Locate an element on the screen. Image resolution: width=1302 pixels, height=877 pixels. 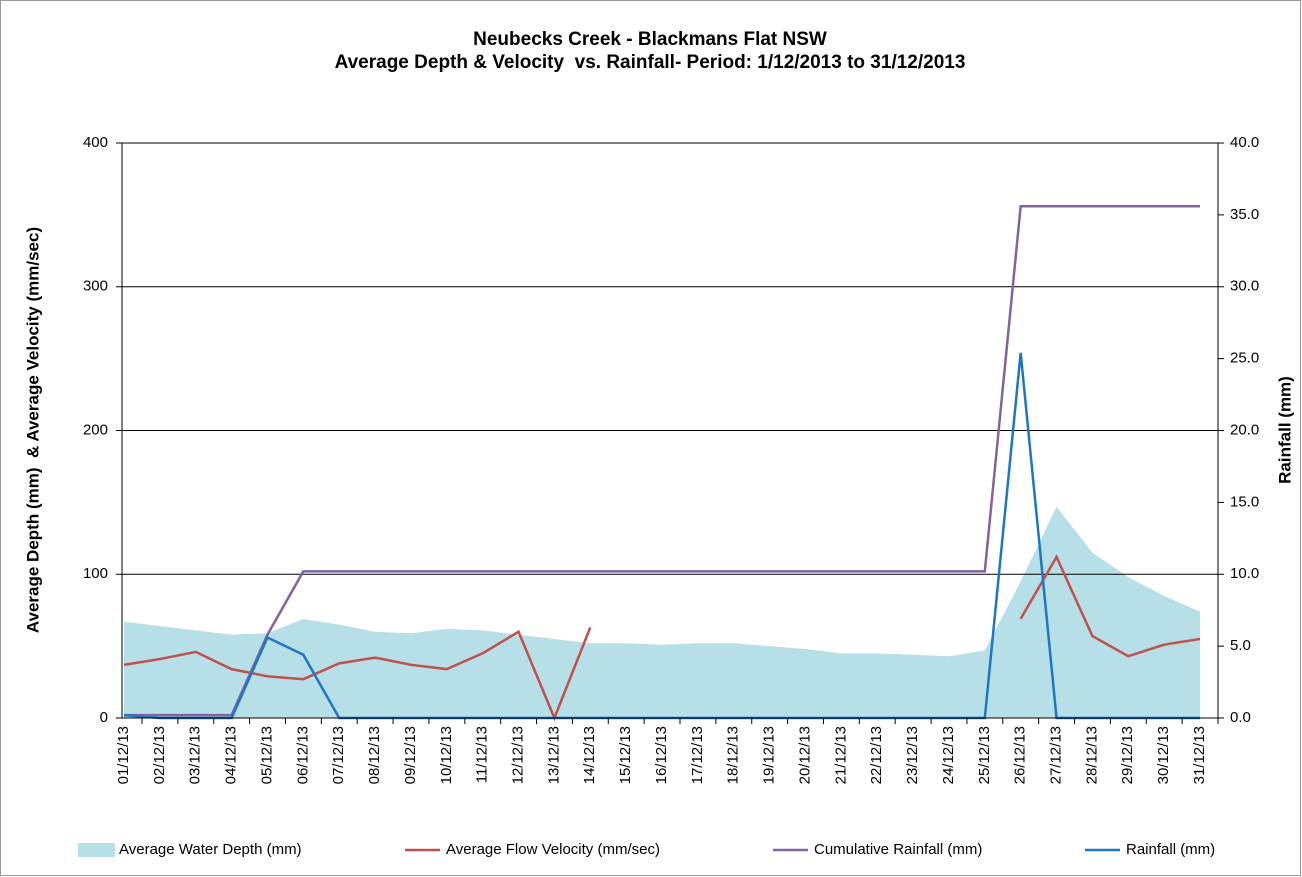
x-tick-label: 07/12/13 is located at coordinates (338, 755).